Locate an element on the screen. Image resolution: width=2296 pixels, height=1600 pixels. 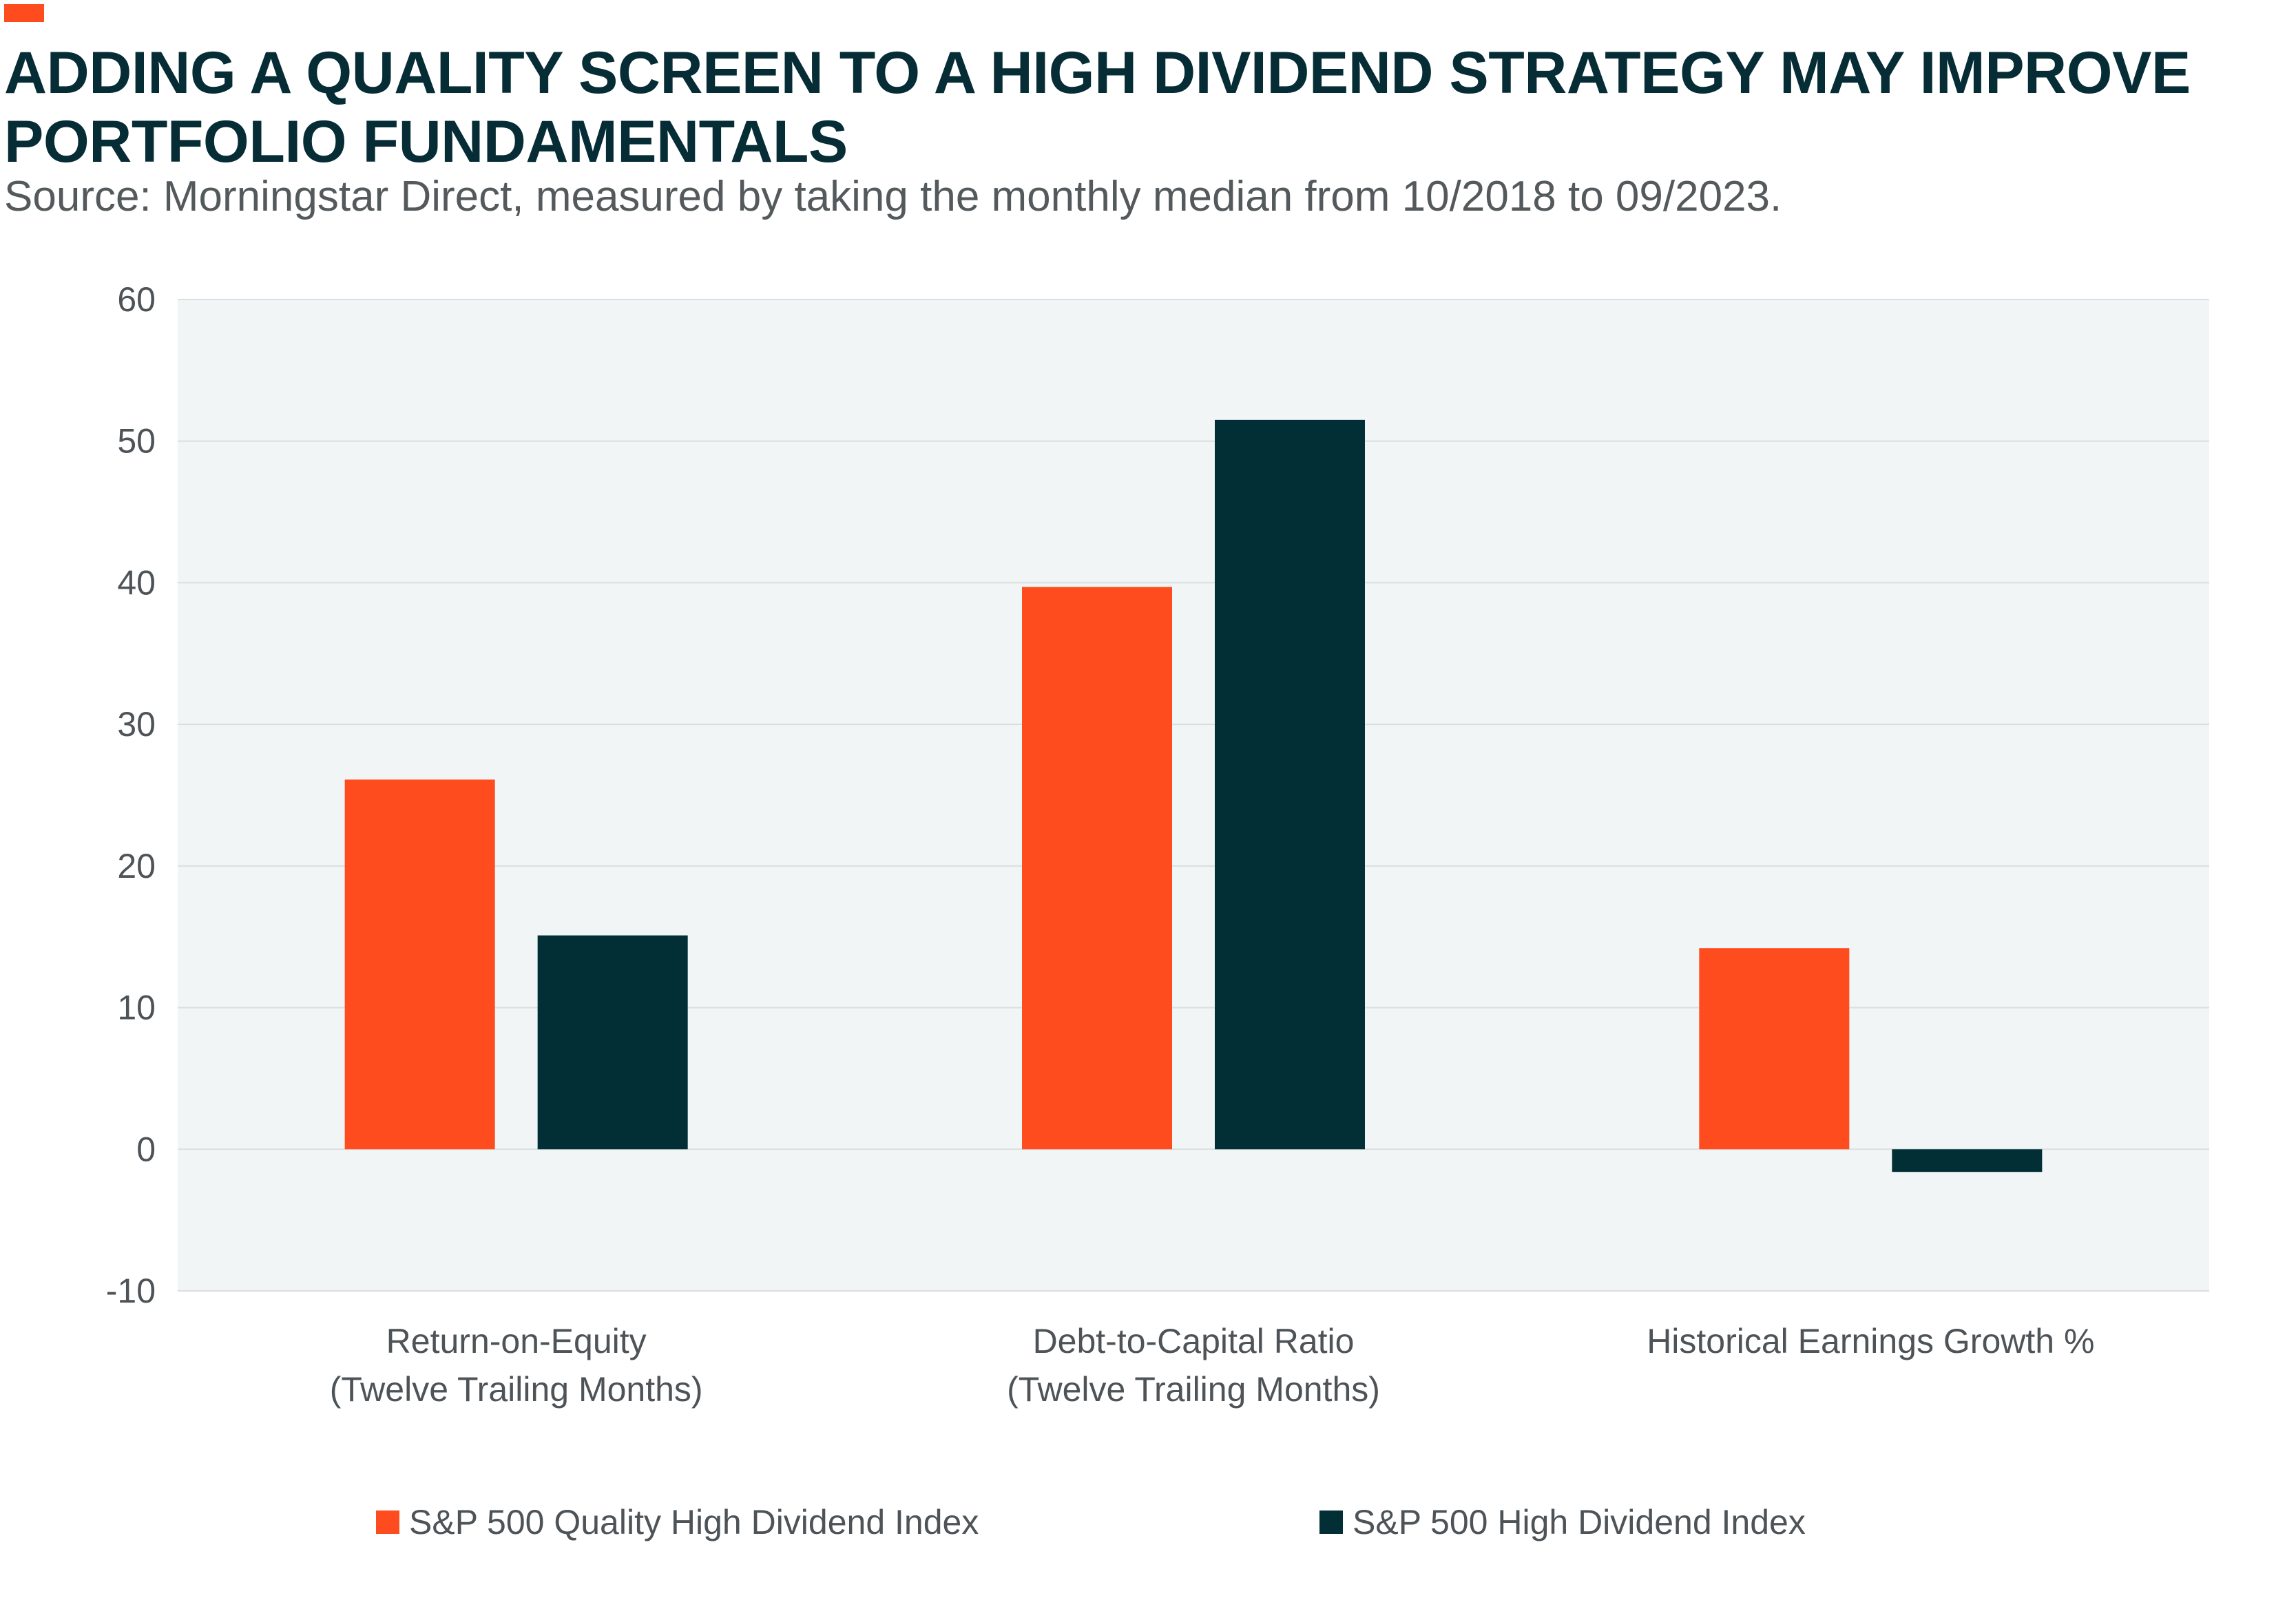
y-axis-ticks: 60 50 40 30 20 10 0 -10 is located at coordinates (131, 795).